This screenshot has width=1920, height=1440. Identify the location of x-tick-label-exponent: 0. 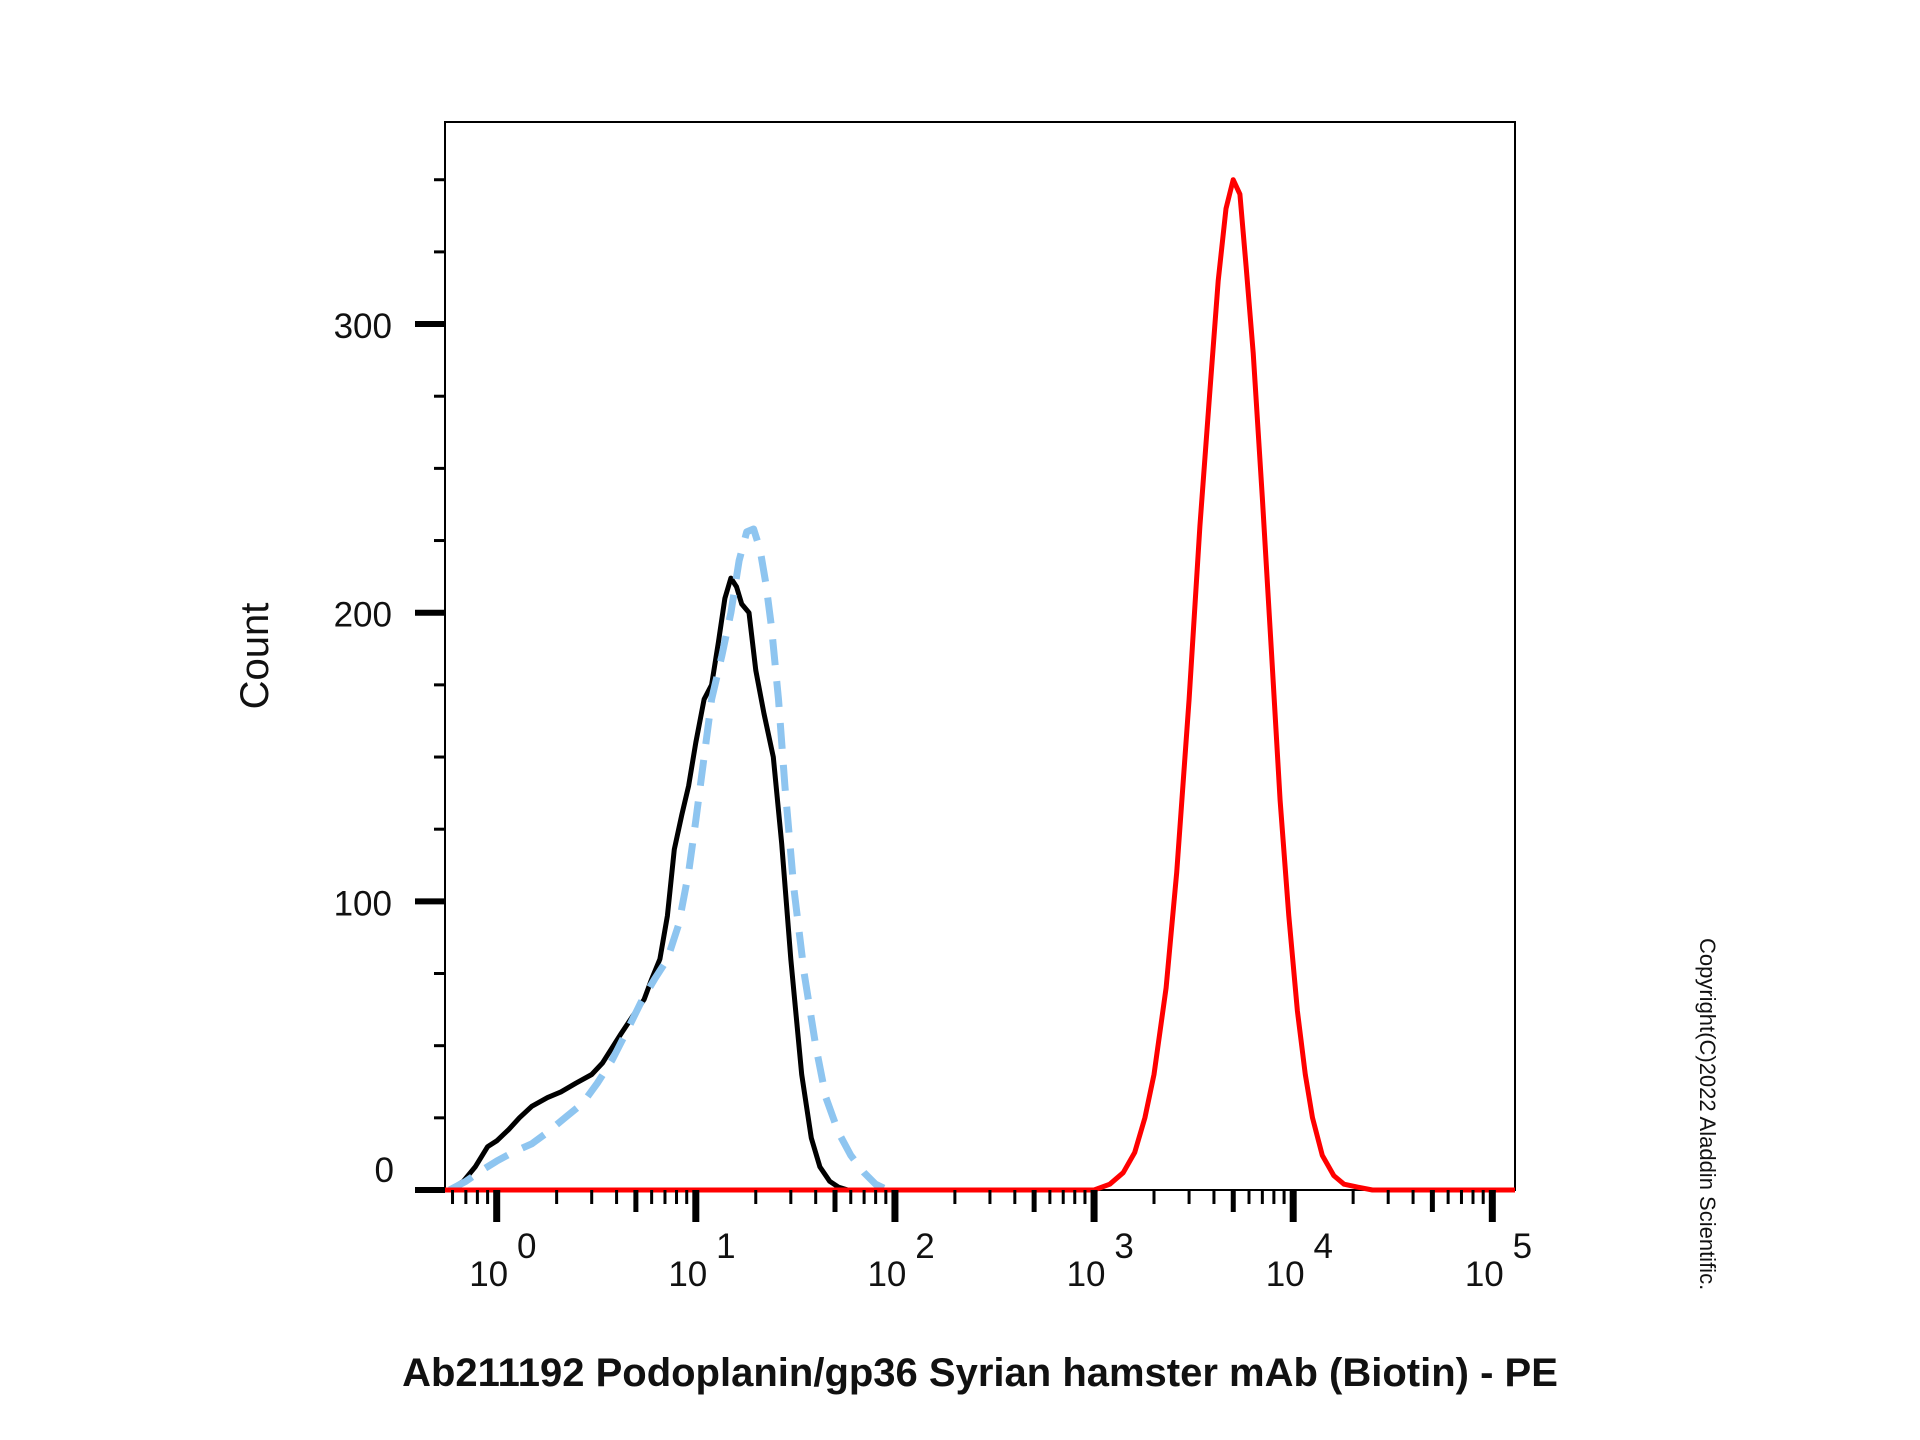
(526, 1246).